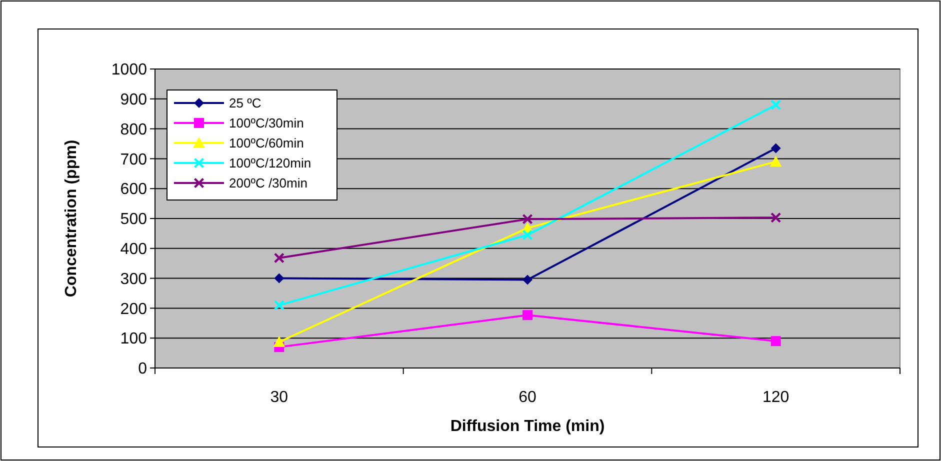 The height and width of the screenshot is (461, 941). What do you see at coordinates (266, 143) in the screenshot?
I see `legend-label: 100ºC/60min` at bounding box center [266, 143].